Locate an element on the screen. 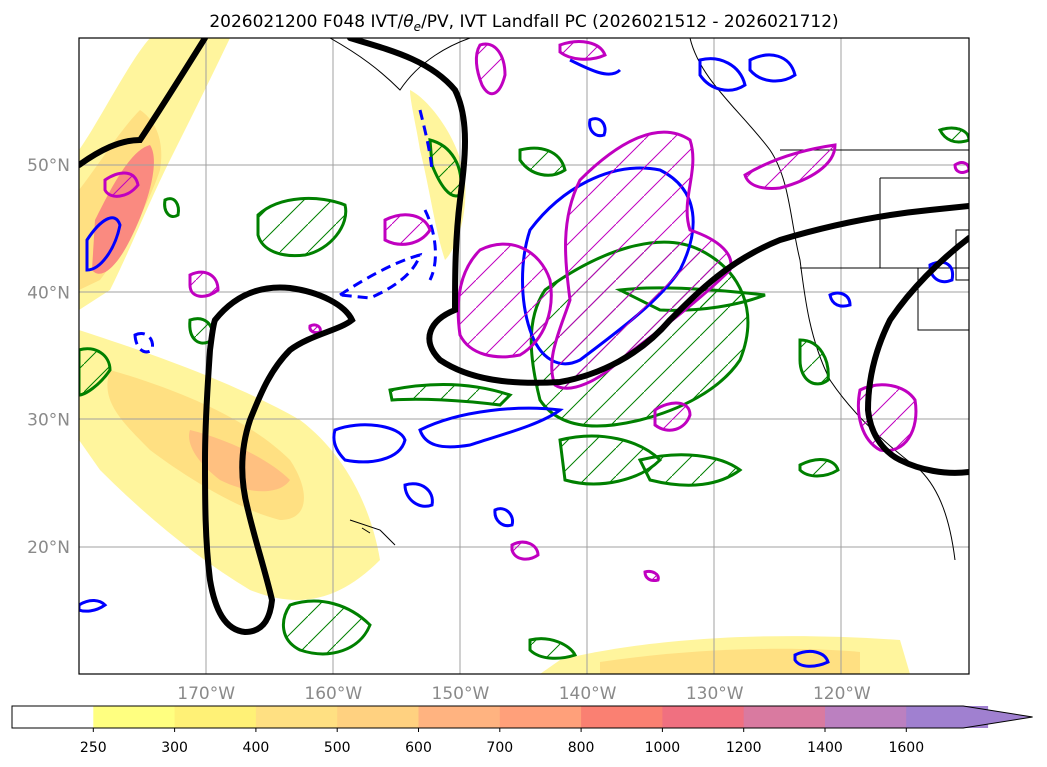  ivt-plume-core is located at coordinates (123, 209).